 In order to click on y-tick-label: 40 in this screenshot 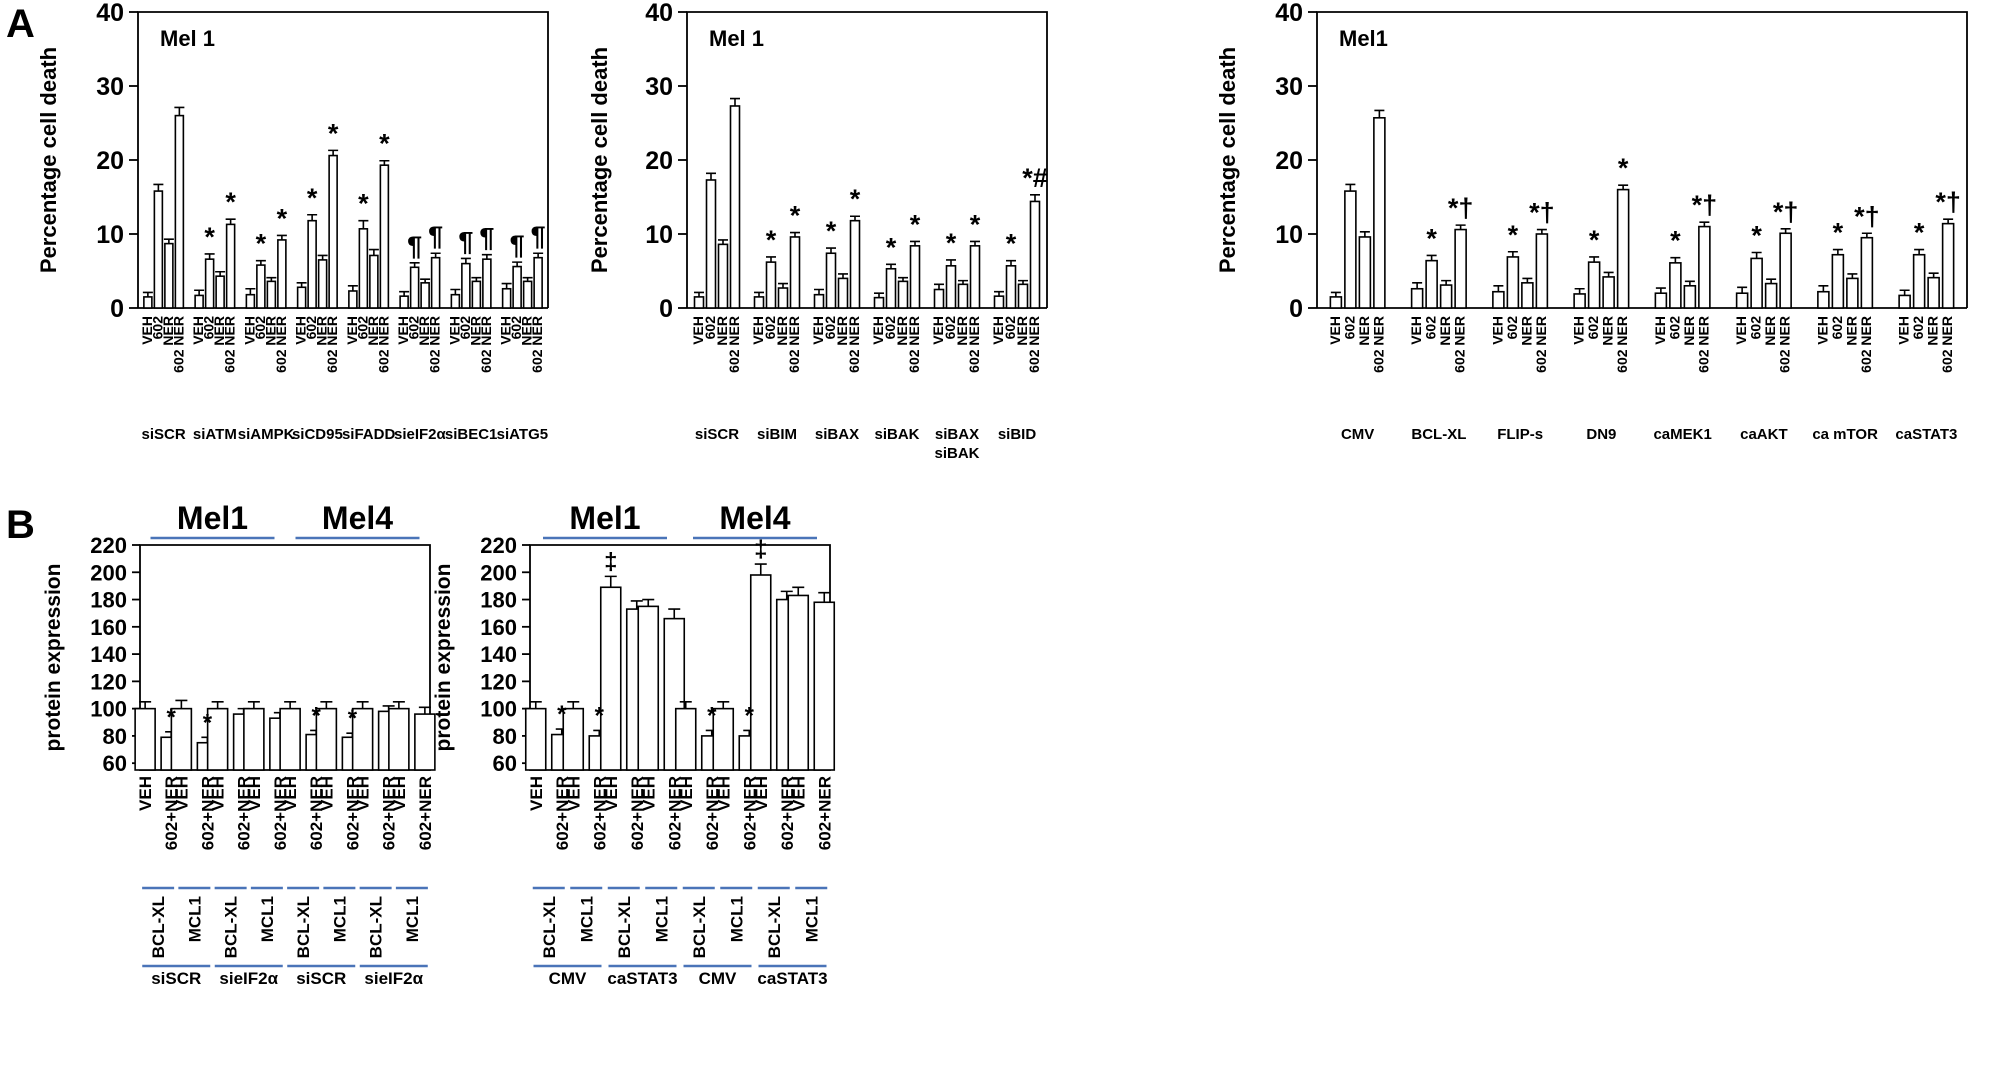, I will do `click(1289, 13)`.